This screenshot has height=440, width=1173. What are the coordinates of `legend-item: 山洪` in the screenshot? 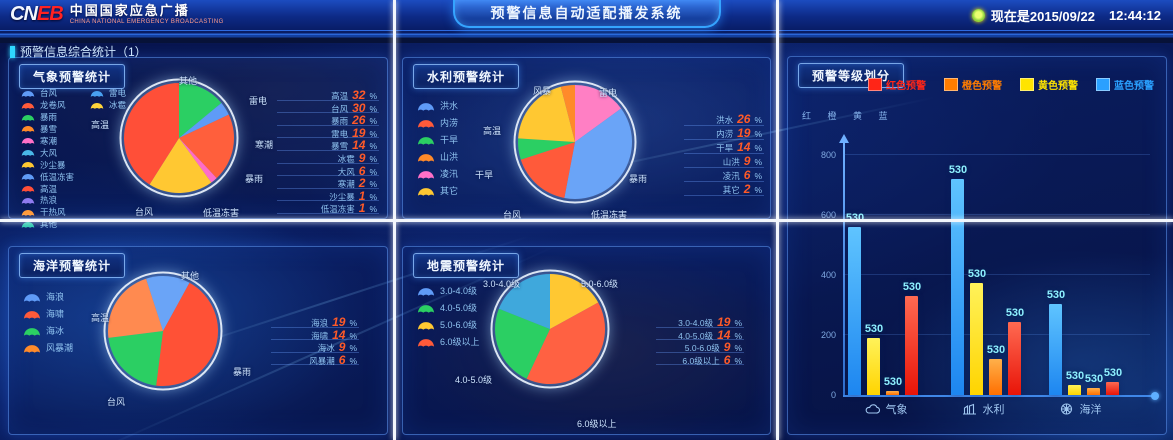 It's located at (437, 157).